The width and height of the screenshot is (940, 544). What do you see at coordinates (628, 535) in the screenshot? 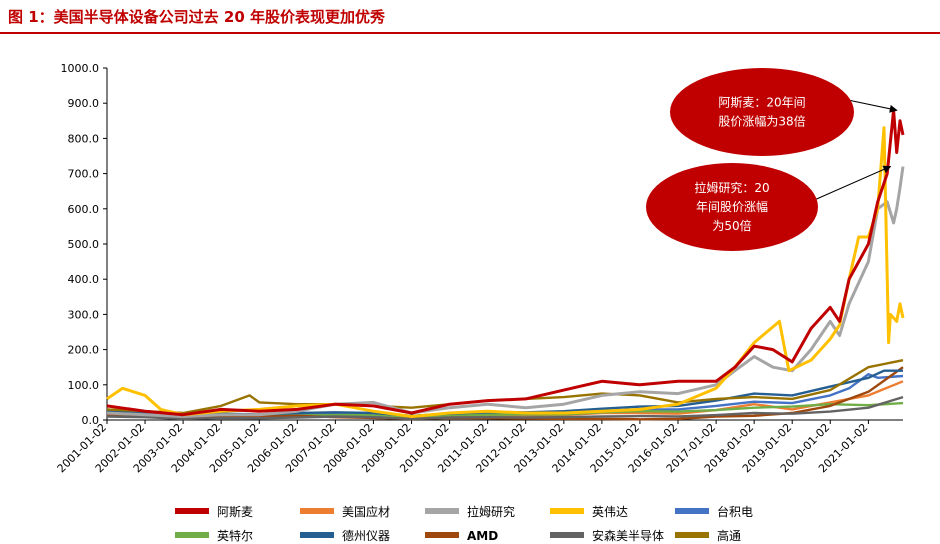
I see `legend-label: 安森美半导体` at bounding box center [628, 535].